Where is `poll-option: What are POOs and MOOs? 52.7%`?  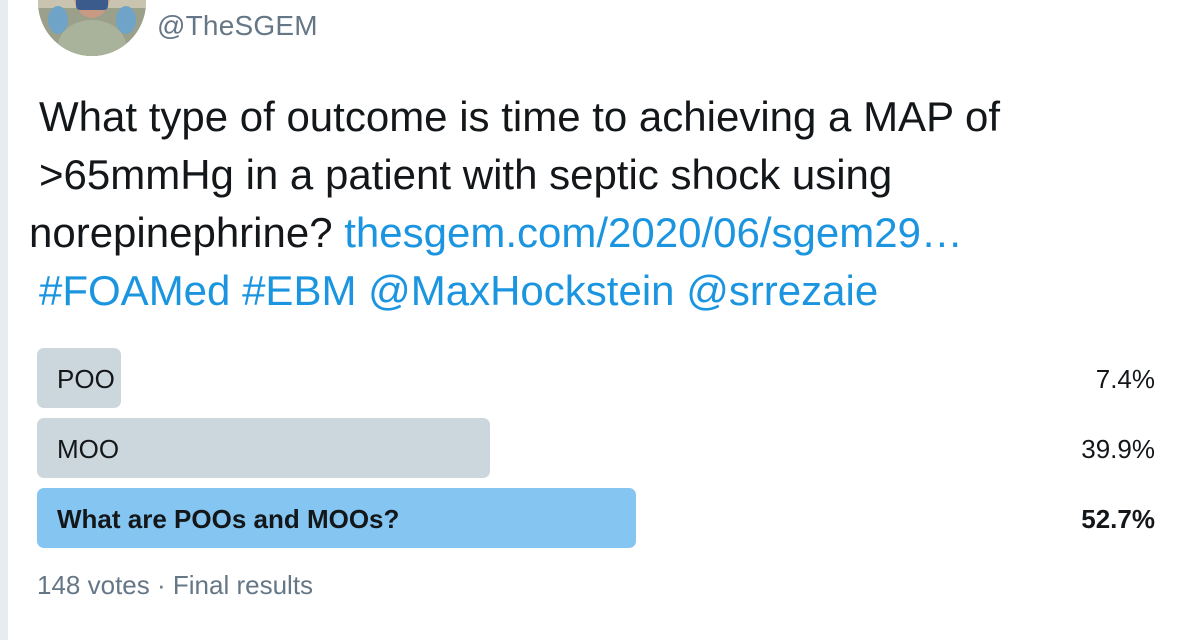 poll-option: What are POOs and MOOs? 52.7% is located at coordinates (597, 518).